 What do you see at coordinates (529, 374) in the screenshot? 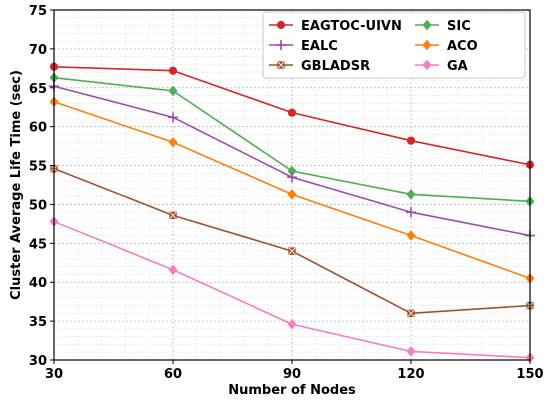
I see `x-tick-label: 150` at bounding box center [529, 374].